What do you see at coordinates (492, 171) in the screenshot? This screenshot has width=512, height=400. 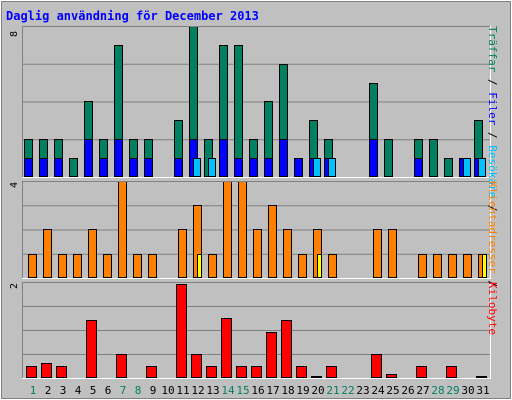 I see `panel-hits-right-label-part: Besökare` at bounding box center [492, 171].